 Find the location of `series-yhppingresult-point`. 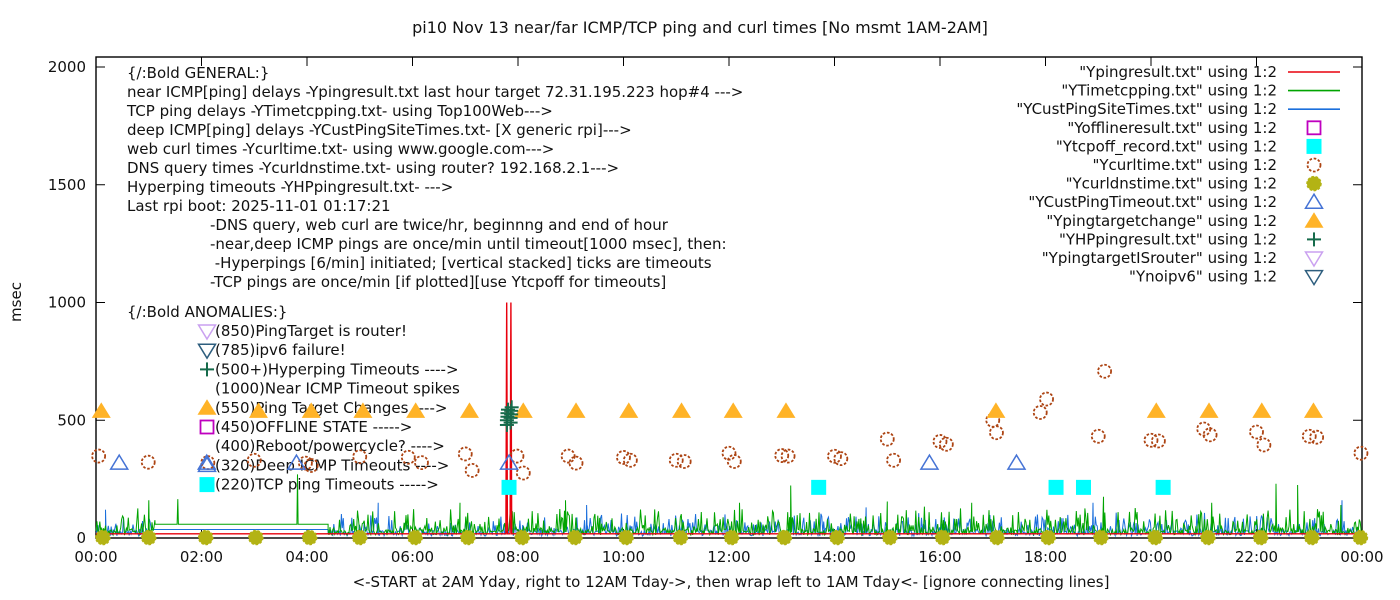

series-yhppingresult-point is located at coordinates (511, 407).